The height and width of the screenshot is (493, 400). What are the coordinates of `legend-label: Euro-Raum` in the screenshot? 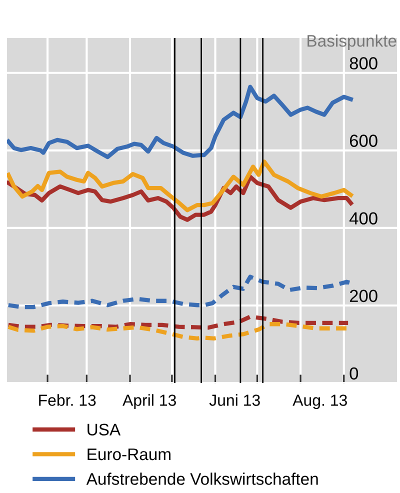 It's located at (129, 454).